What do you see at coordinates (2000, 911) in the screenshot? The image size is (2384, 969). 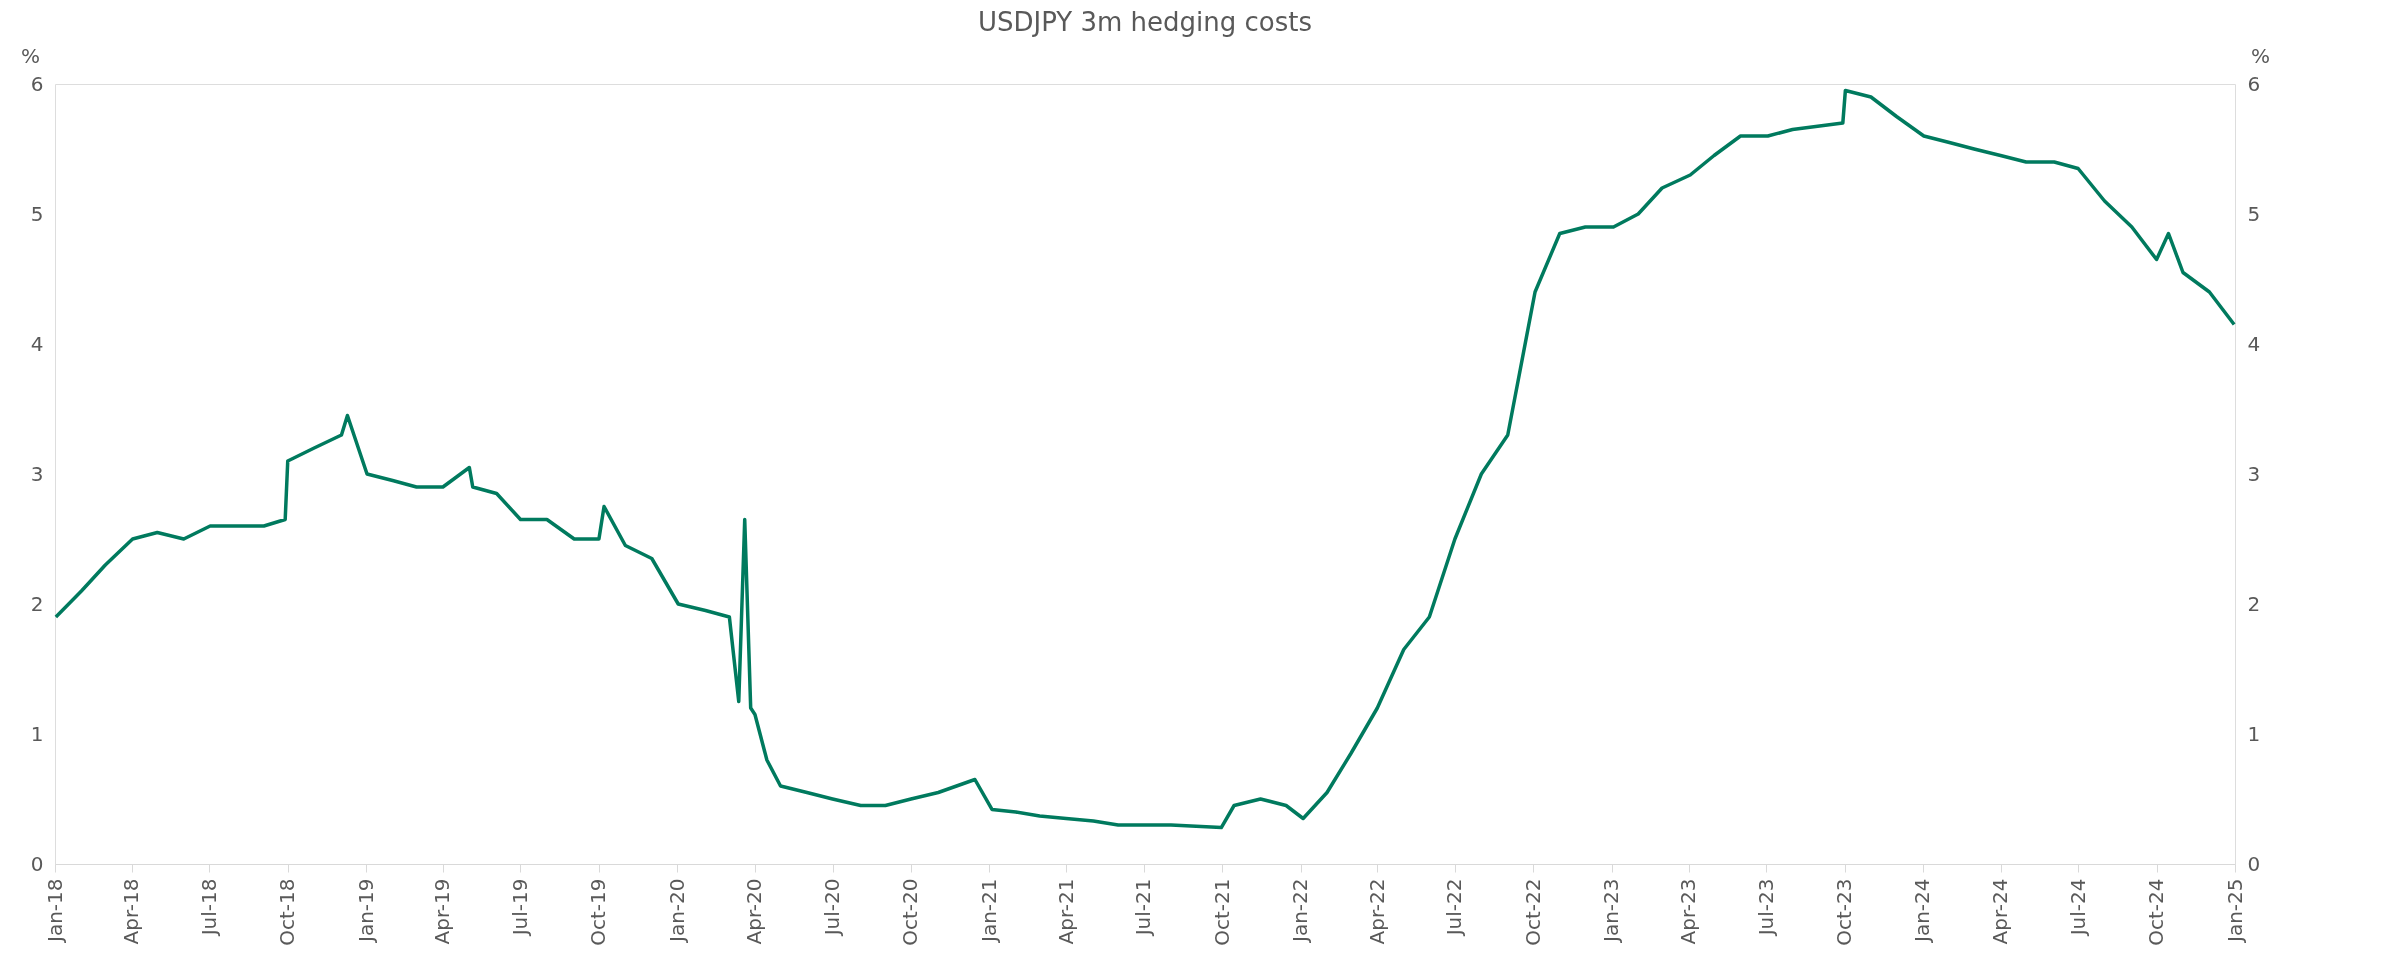 I see `x-tick-label: Apr-24` at bounding box center [2000, 911].